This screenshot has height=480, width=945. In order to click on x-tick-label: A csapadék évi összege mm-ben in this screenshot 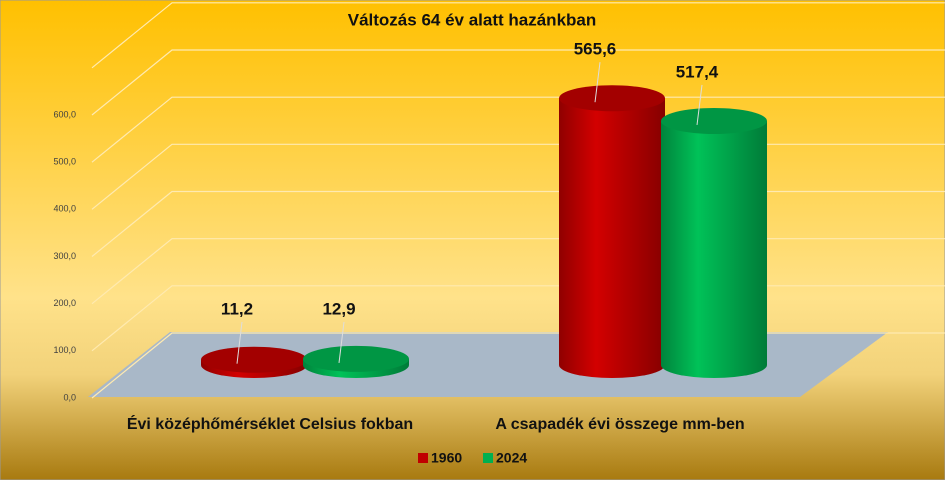, I will do `click(619, 424)`.